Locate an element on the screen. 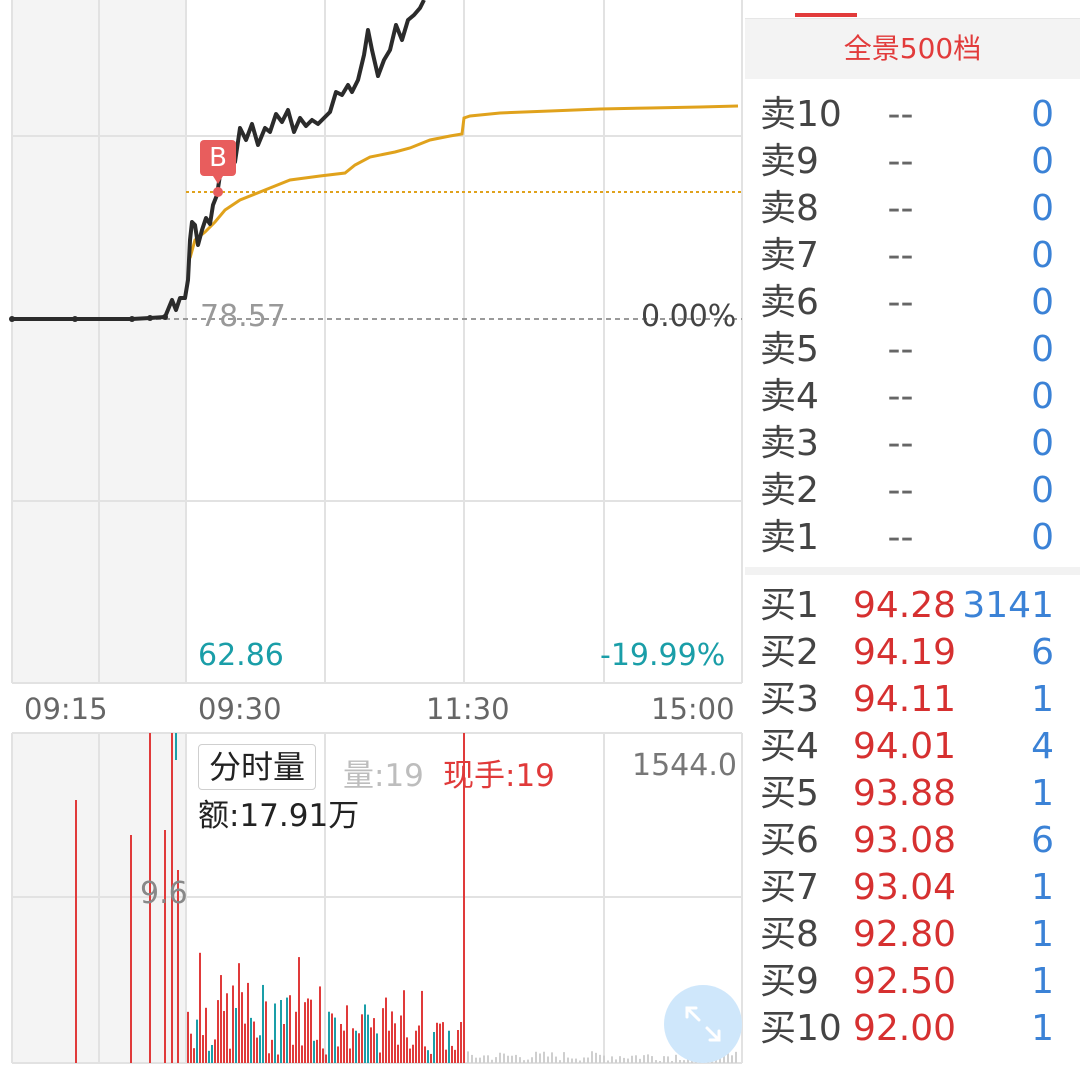 Image resolution: width=1080 pixels, height=1077 pixels. bid-price: 92.50 is located at coordinates (905, 981).